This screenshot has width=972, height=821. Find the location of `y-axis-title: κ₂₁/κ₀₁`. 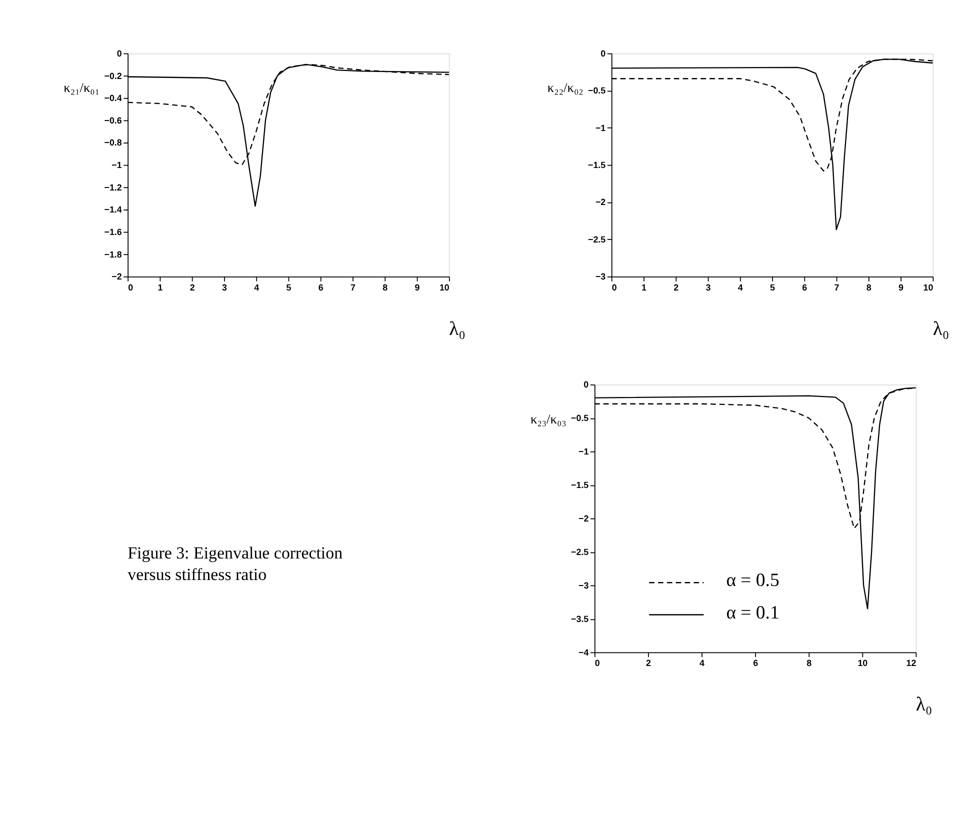

y-axis-title: κ₂₁/κ₀₁ is located at coordinates (82, 88).